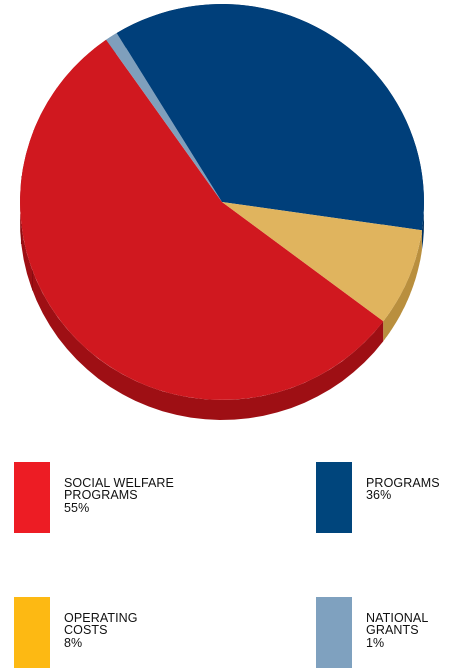  I want to click on legend-item-programs: PROGRAMS 36%, so click(378, 497).